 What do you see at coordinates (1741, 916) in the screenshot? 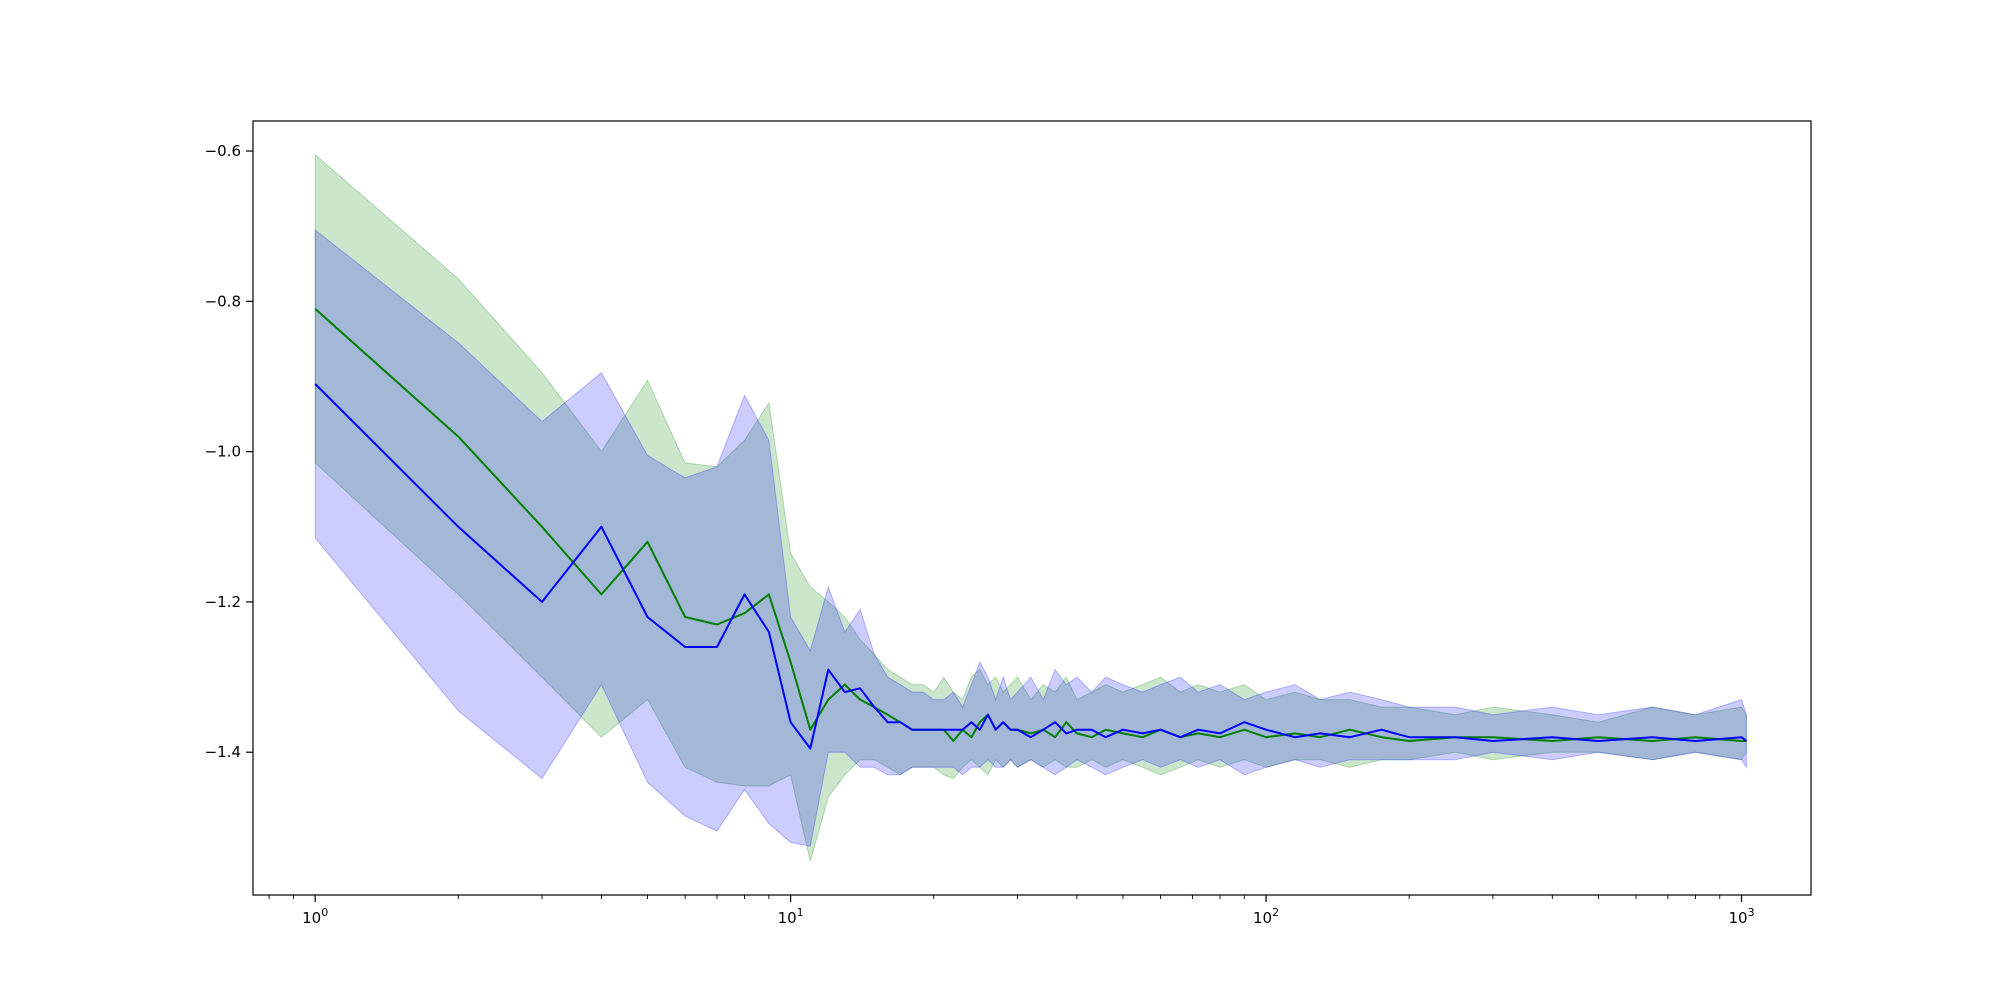
I see `x-tick-label: 10³` at bounding box center [1741, 916].